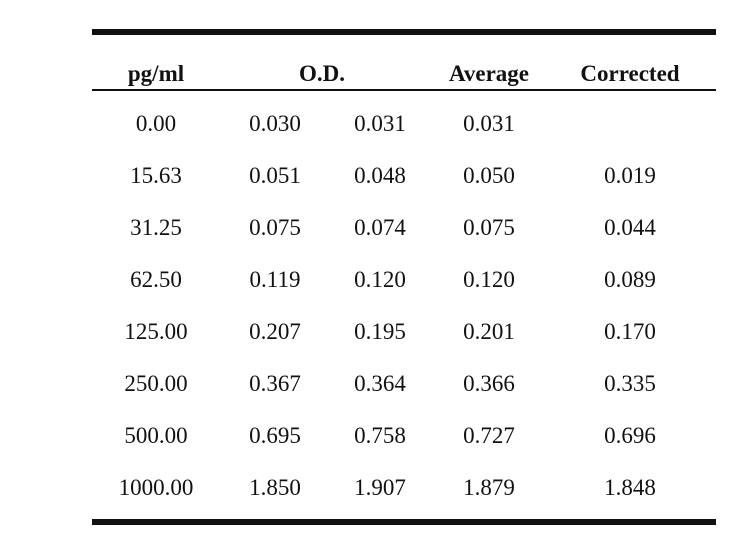 This screenshot has width=750, height=540. Describe the element at coordinates (275, 227) in the screenshot. I see `cell-od-1: 0.075` at that location.